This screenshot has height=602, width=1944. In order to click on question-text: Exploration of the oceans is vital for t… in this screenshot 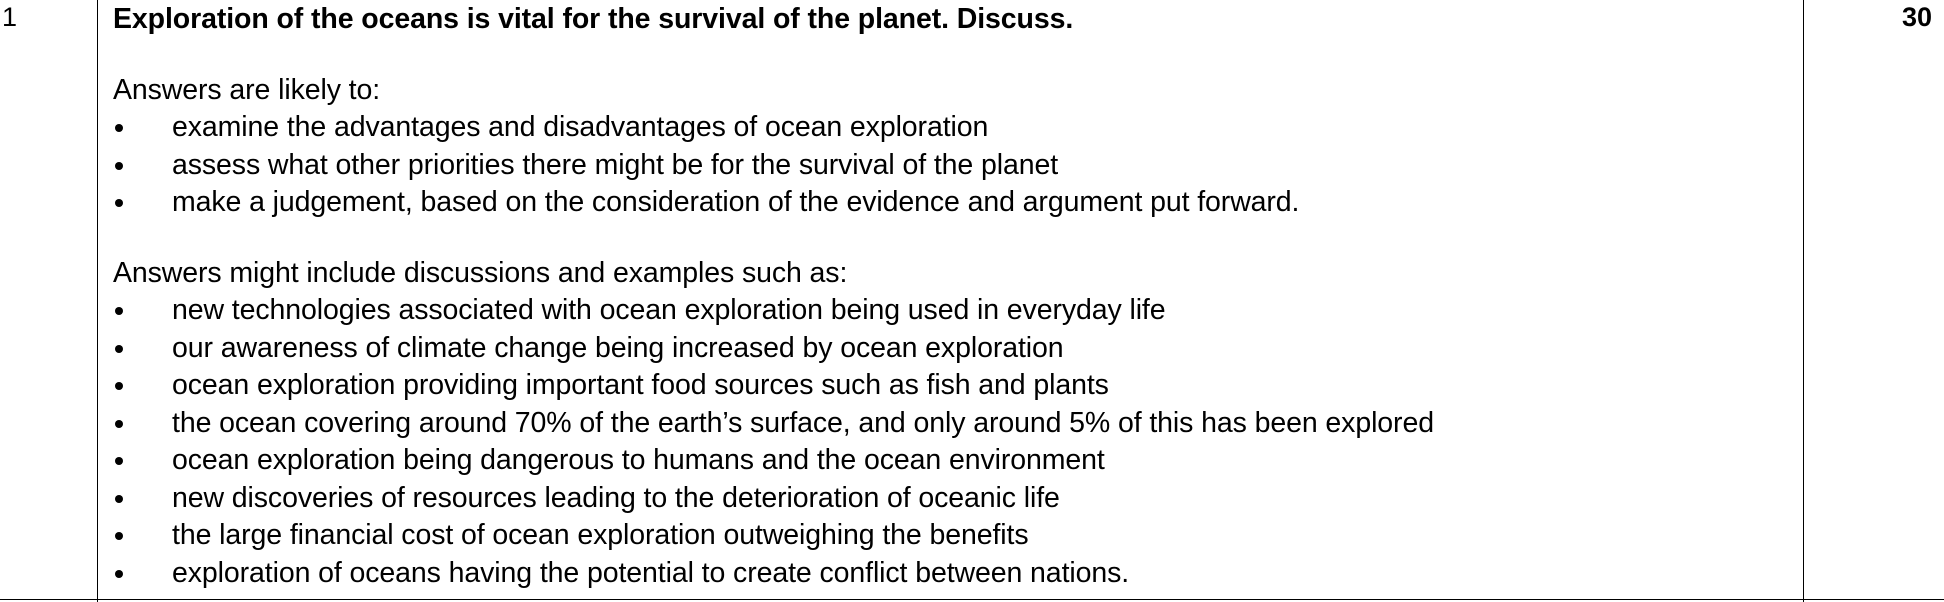, I will do `click(593, 19)`.